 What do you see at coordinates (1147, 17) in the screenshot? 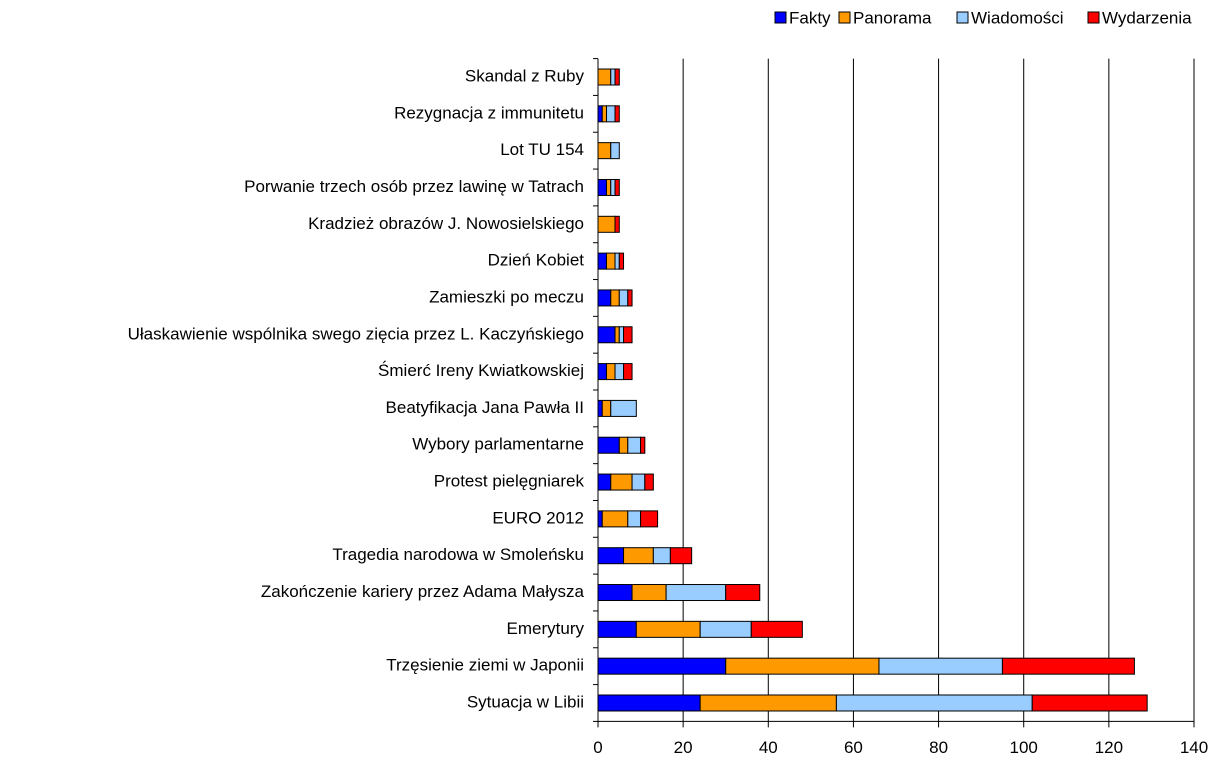
I see `legend-label: Wydarzenia` at bounding box center [1147, 17].